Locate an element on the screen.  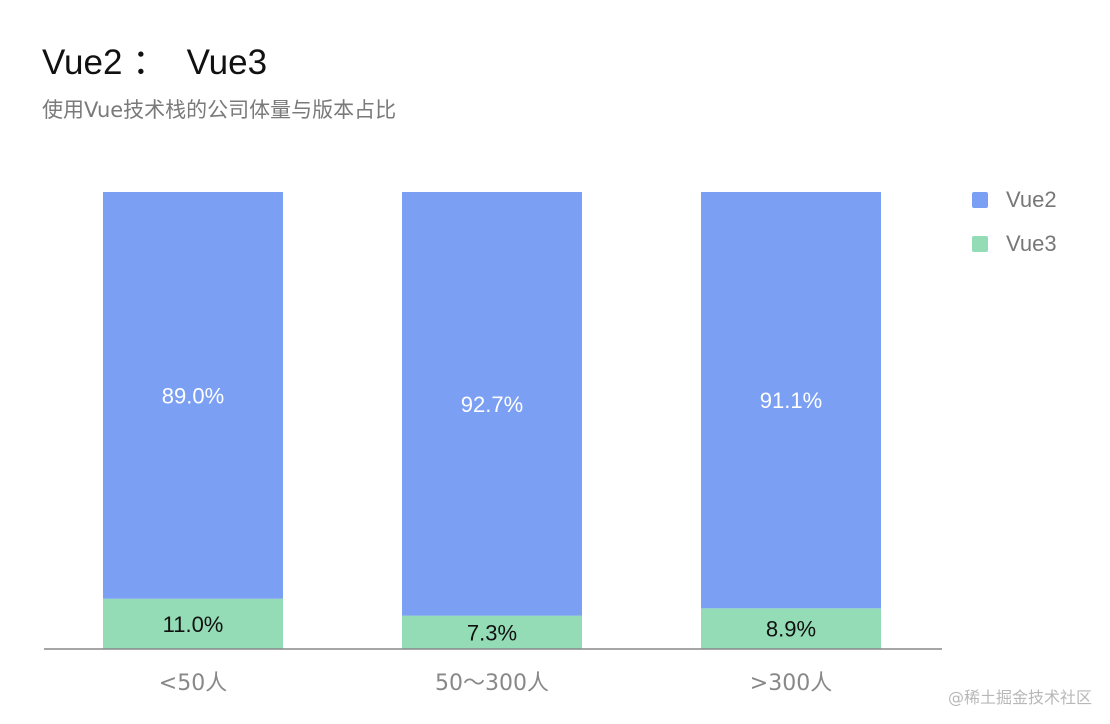
legend-label-vue3: Vue3 is located at coordinates (1031, 243).